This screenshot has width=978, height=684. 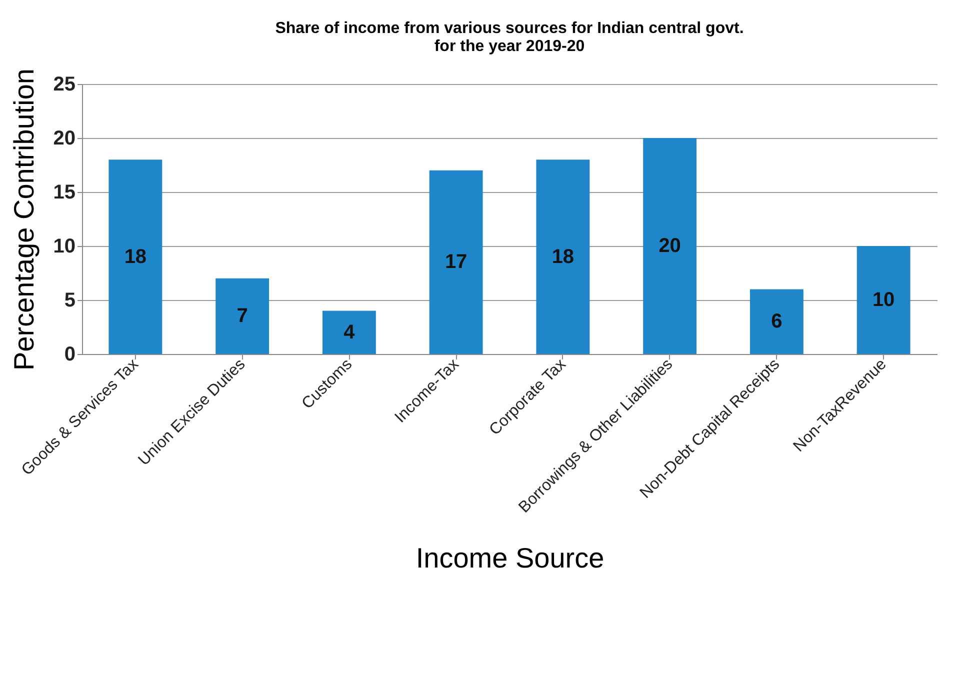 What do you see at coordinates (64, 85) in the screenshot?
I see `y-tick-label: 25` at bounding box center [64, 85].